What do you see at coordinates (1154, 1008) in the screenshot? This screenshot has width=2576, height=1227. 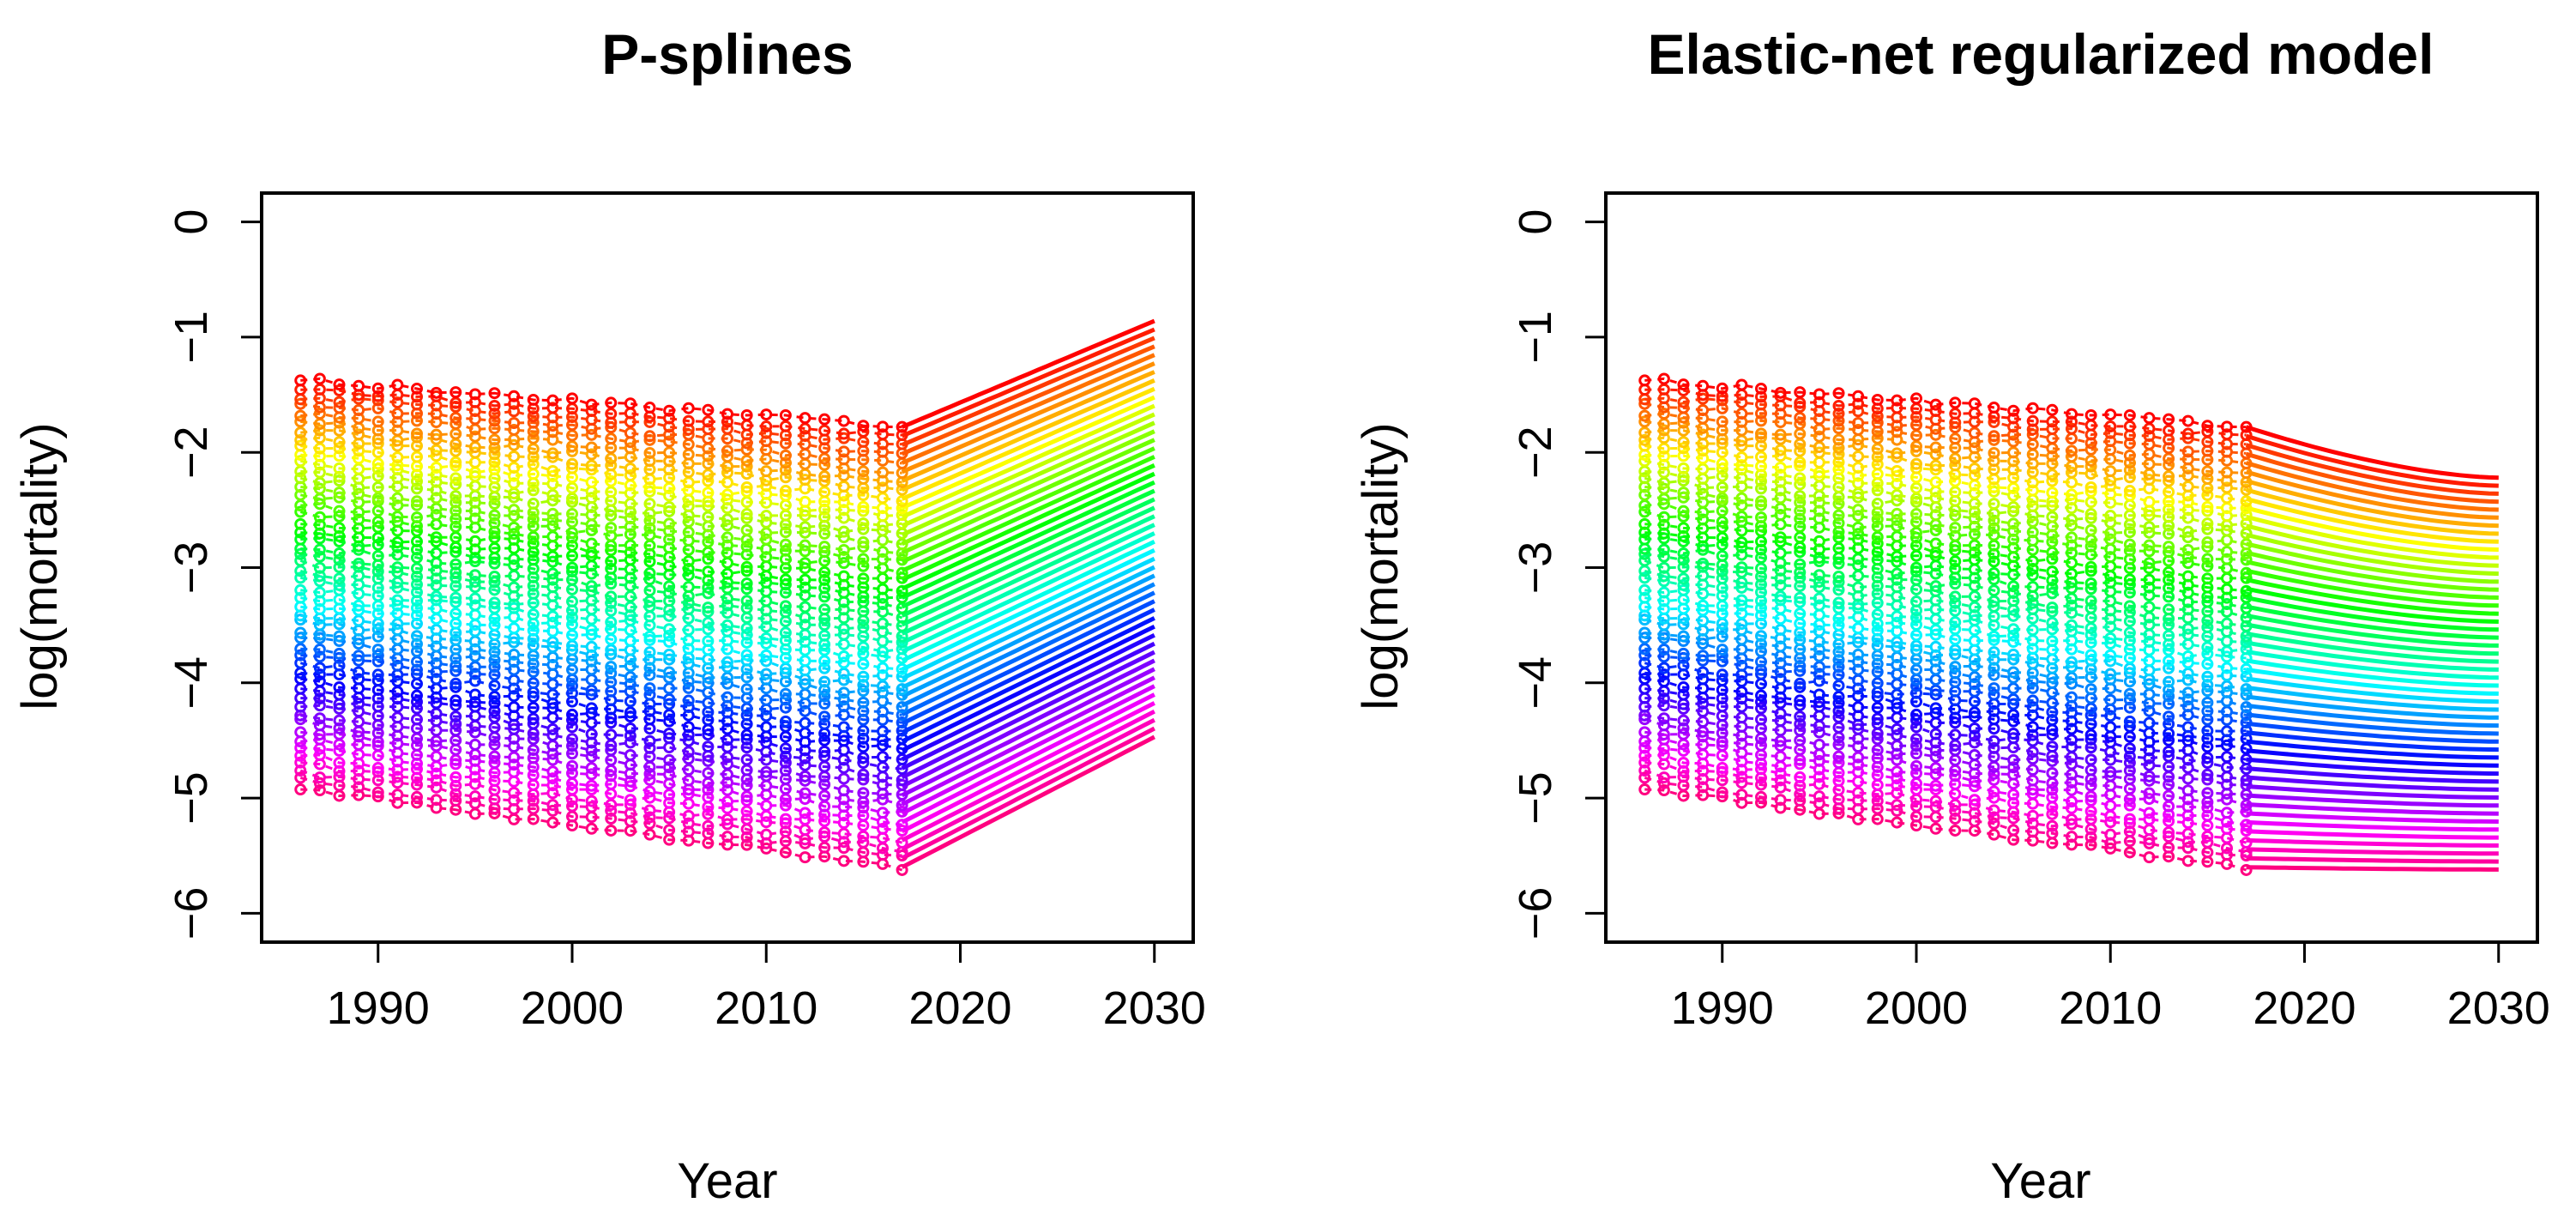 I see `x-tick-label: 2030` at bounding box center [1154, 1008].